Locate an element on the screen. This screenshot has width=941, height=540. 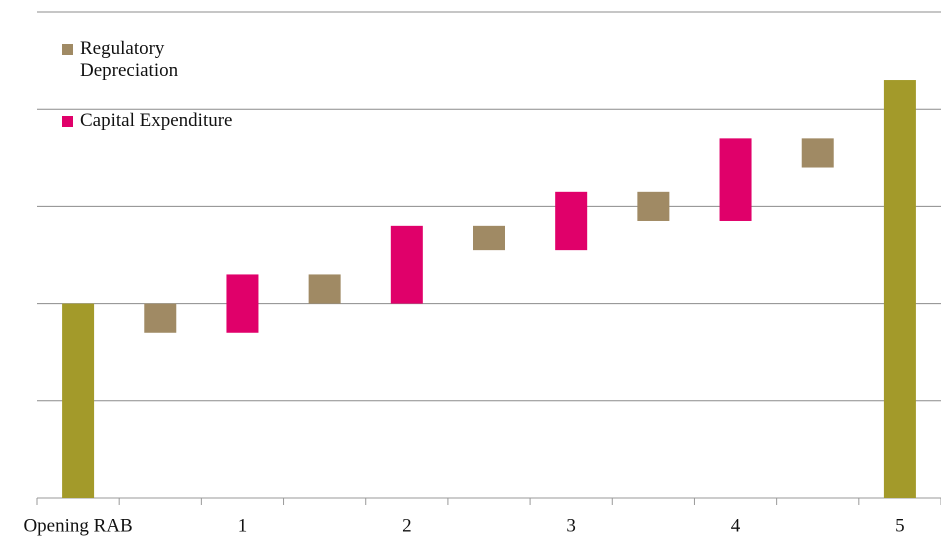
legend-label: Capital Expenditure is located at coordinates (156, 120).